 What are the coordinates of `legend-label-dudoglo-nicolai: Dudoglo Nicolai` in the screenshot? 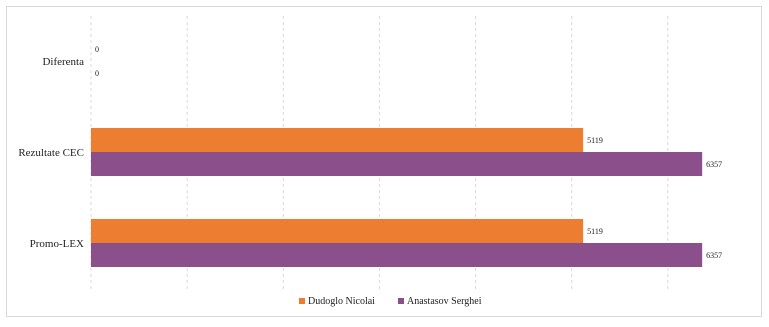 It's located at (341, 301).